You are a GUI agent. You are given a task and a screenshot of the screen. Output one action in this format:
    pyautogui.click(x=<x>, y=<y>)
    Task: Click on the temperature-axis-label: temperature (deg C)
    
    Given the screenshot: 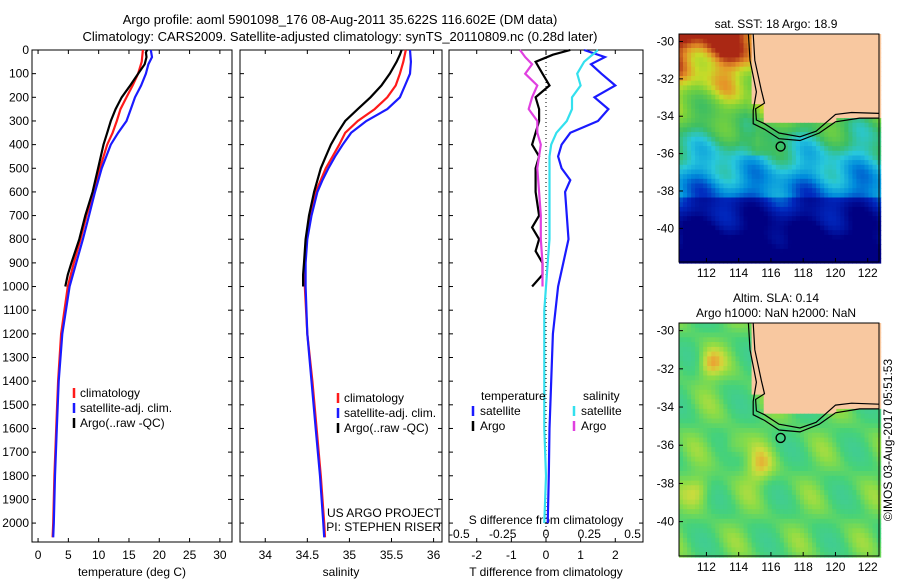 What is the action you would take?
    pyautogui.click(x=132, y=572)
    